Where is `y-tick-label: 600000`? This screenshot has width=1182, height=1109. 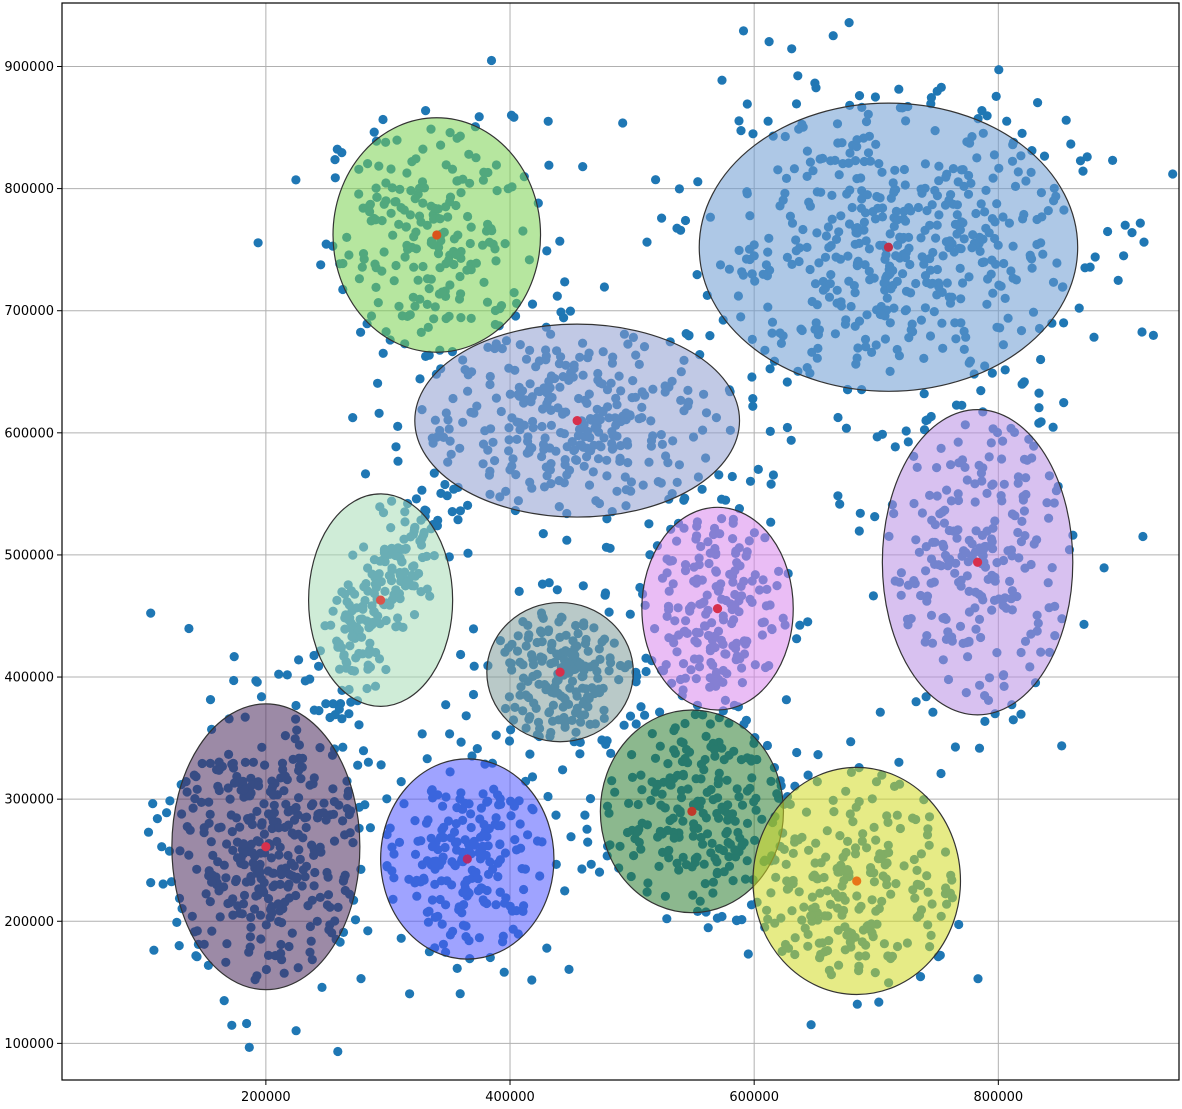 y-tick-label: 600000 is located at coordinates (29, 433).